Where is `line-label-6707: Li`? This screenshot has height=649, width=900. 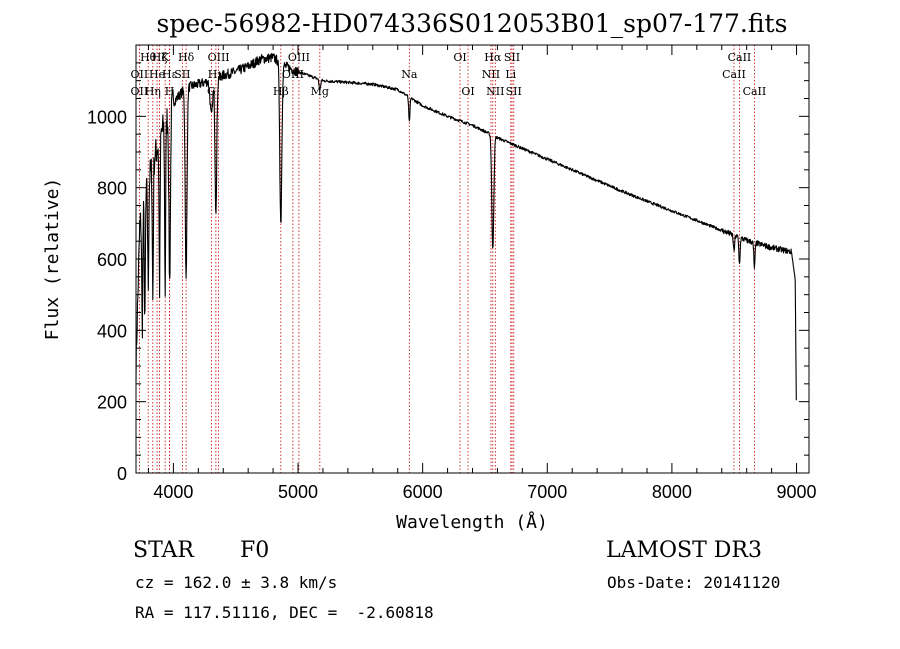 line-label-6707: Li is located at coordinates (510, 74).